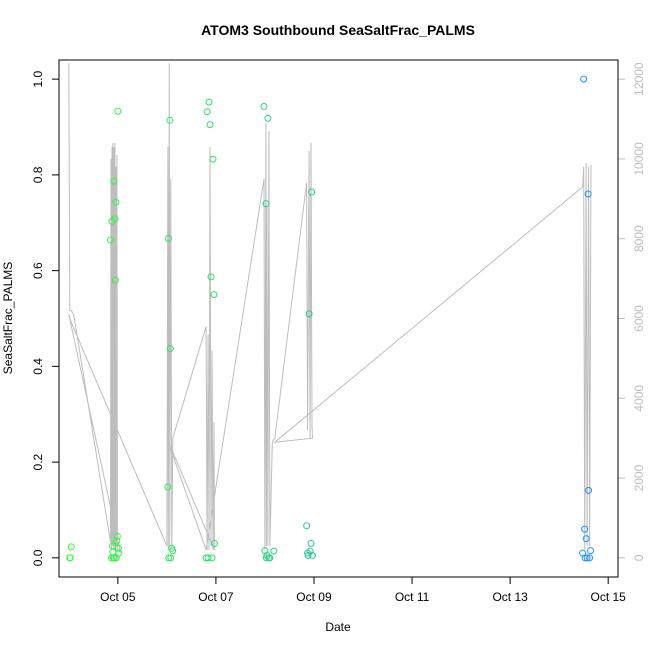 This screenshot has height=650, width=650. Describe the element at coordinates (639, 557) in the screenshot. I see `y2-tick-label: 0` at that location.